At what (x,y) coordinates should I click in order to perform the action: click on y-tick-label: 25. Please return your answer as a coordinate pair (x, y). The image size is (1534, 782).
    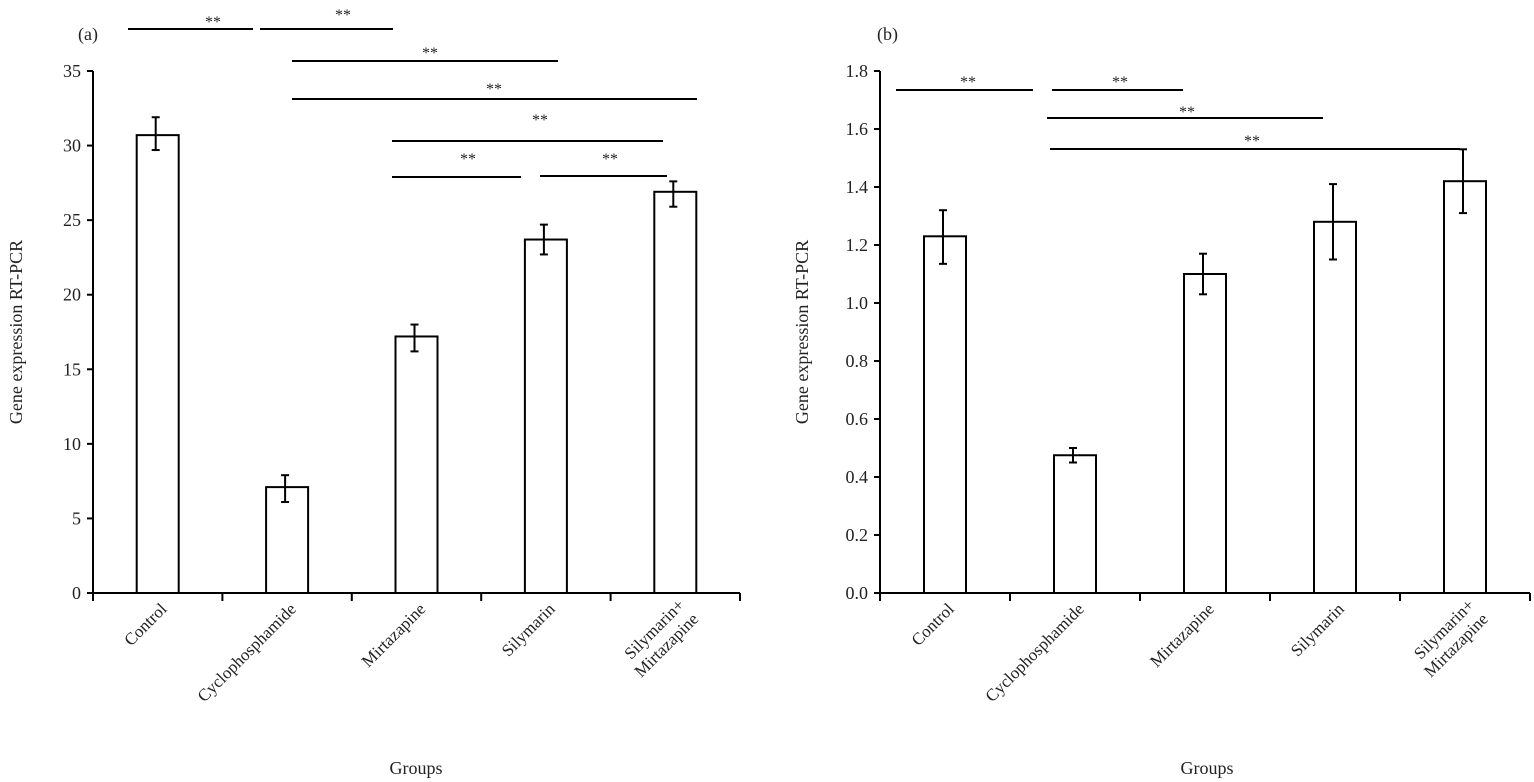
    Looking at the image, I should click on (72, 220).